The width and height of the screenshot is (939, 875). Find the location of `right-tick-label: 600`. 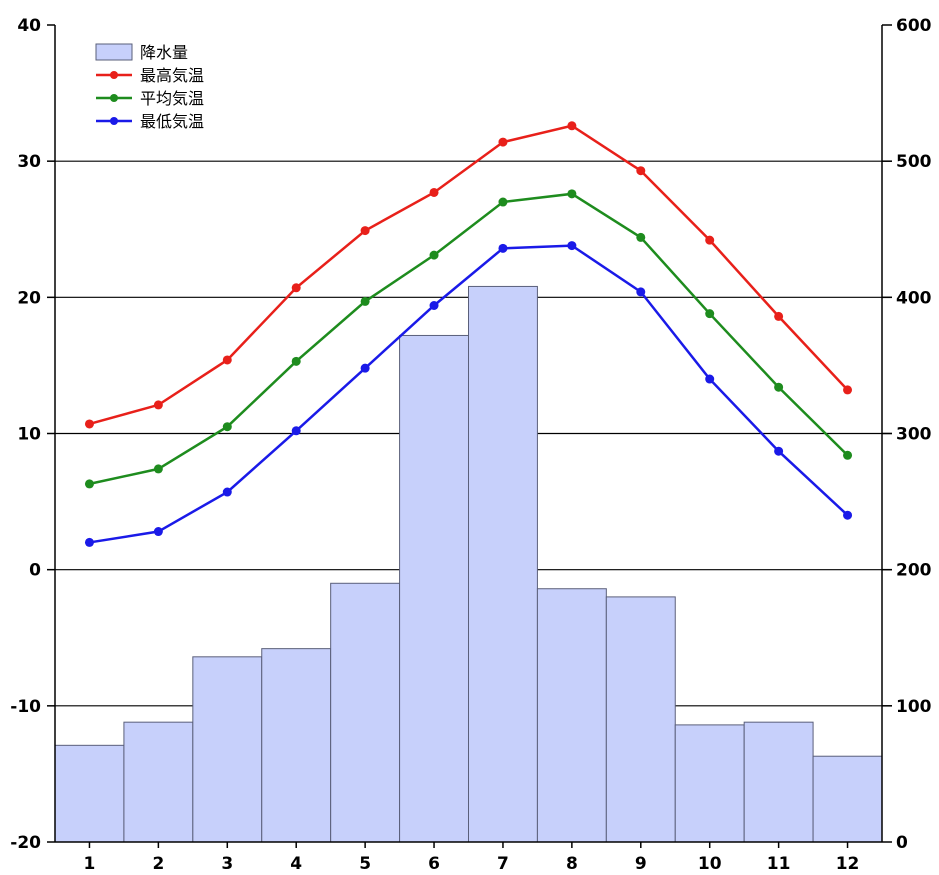

right-tick-label: 600 is located at coordinates (914, 26).